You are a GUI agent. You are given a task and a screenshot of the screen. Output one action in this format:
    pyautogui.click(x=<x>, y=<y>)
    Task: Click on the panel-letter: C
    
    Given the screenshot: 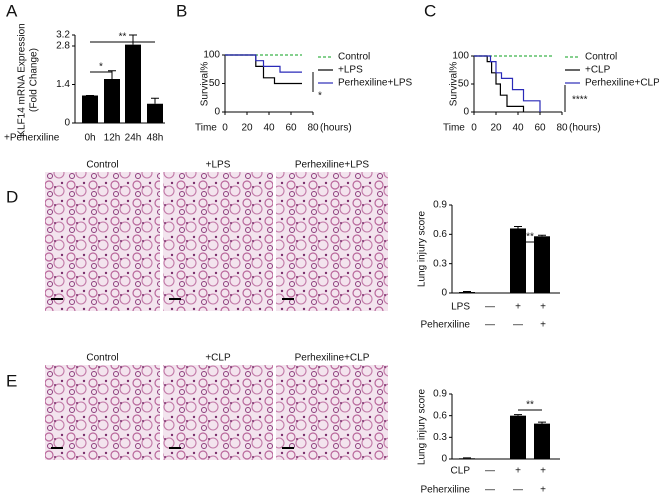 What is the action you would take?
    pyautogui.click(x=430, y=10)
    